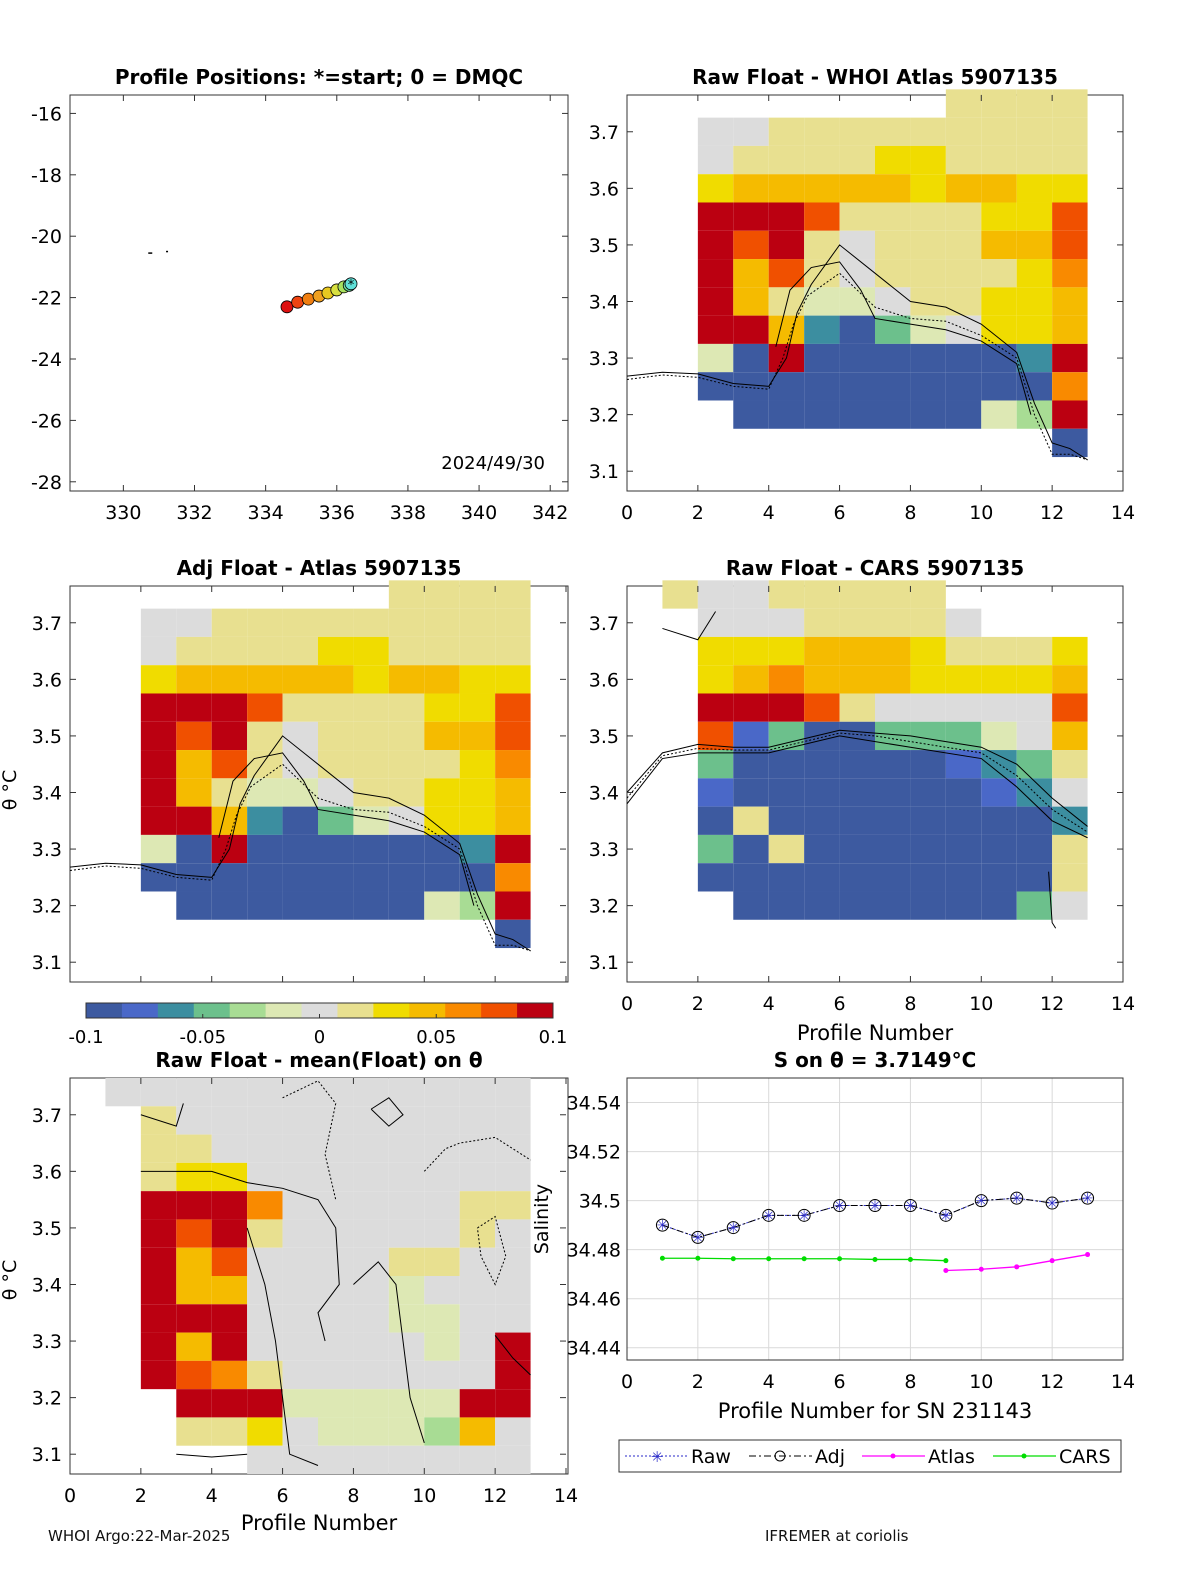 Image resolution: width=1200 pixels, height=1575 pixels. What do you see at coordinates (1052, 513) in the screenshot?
I see `p1-xtick-label: 12` at bounding box center [1052, 513].